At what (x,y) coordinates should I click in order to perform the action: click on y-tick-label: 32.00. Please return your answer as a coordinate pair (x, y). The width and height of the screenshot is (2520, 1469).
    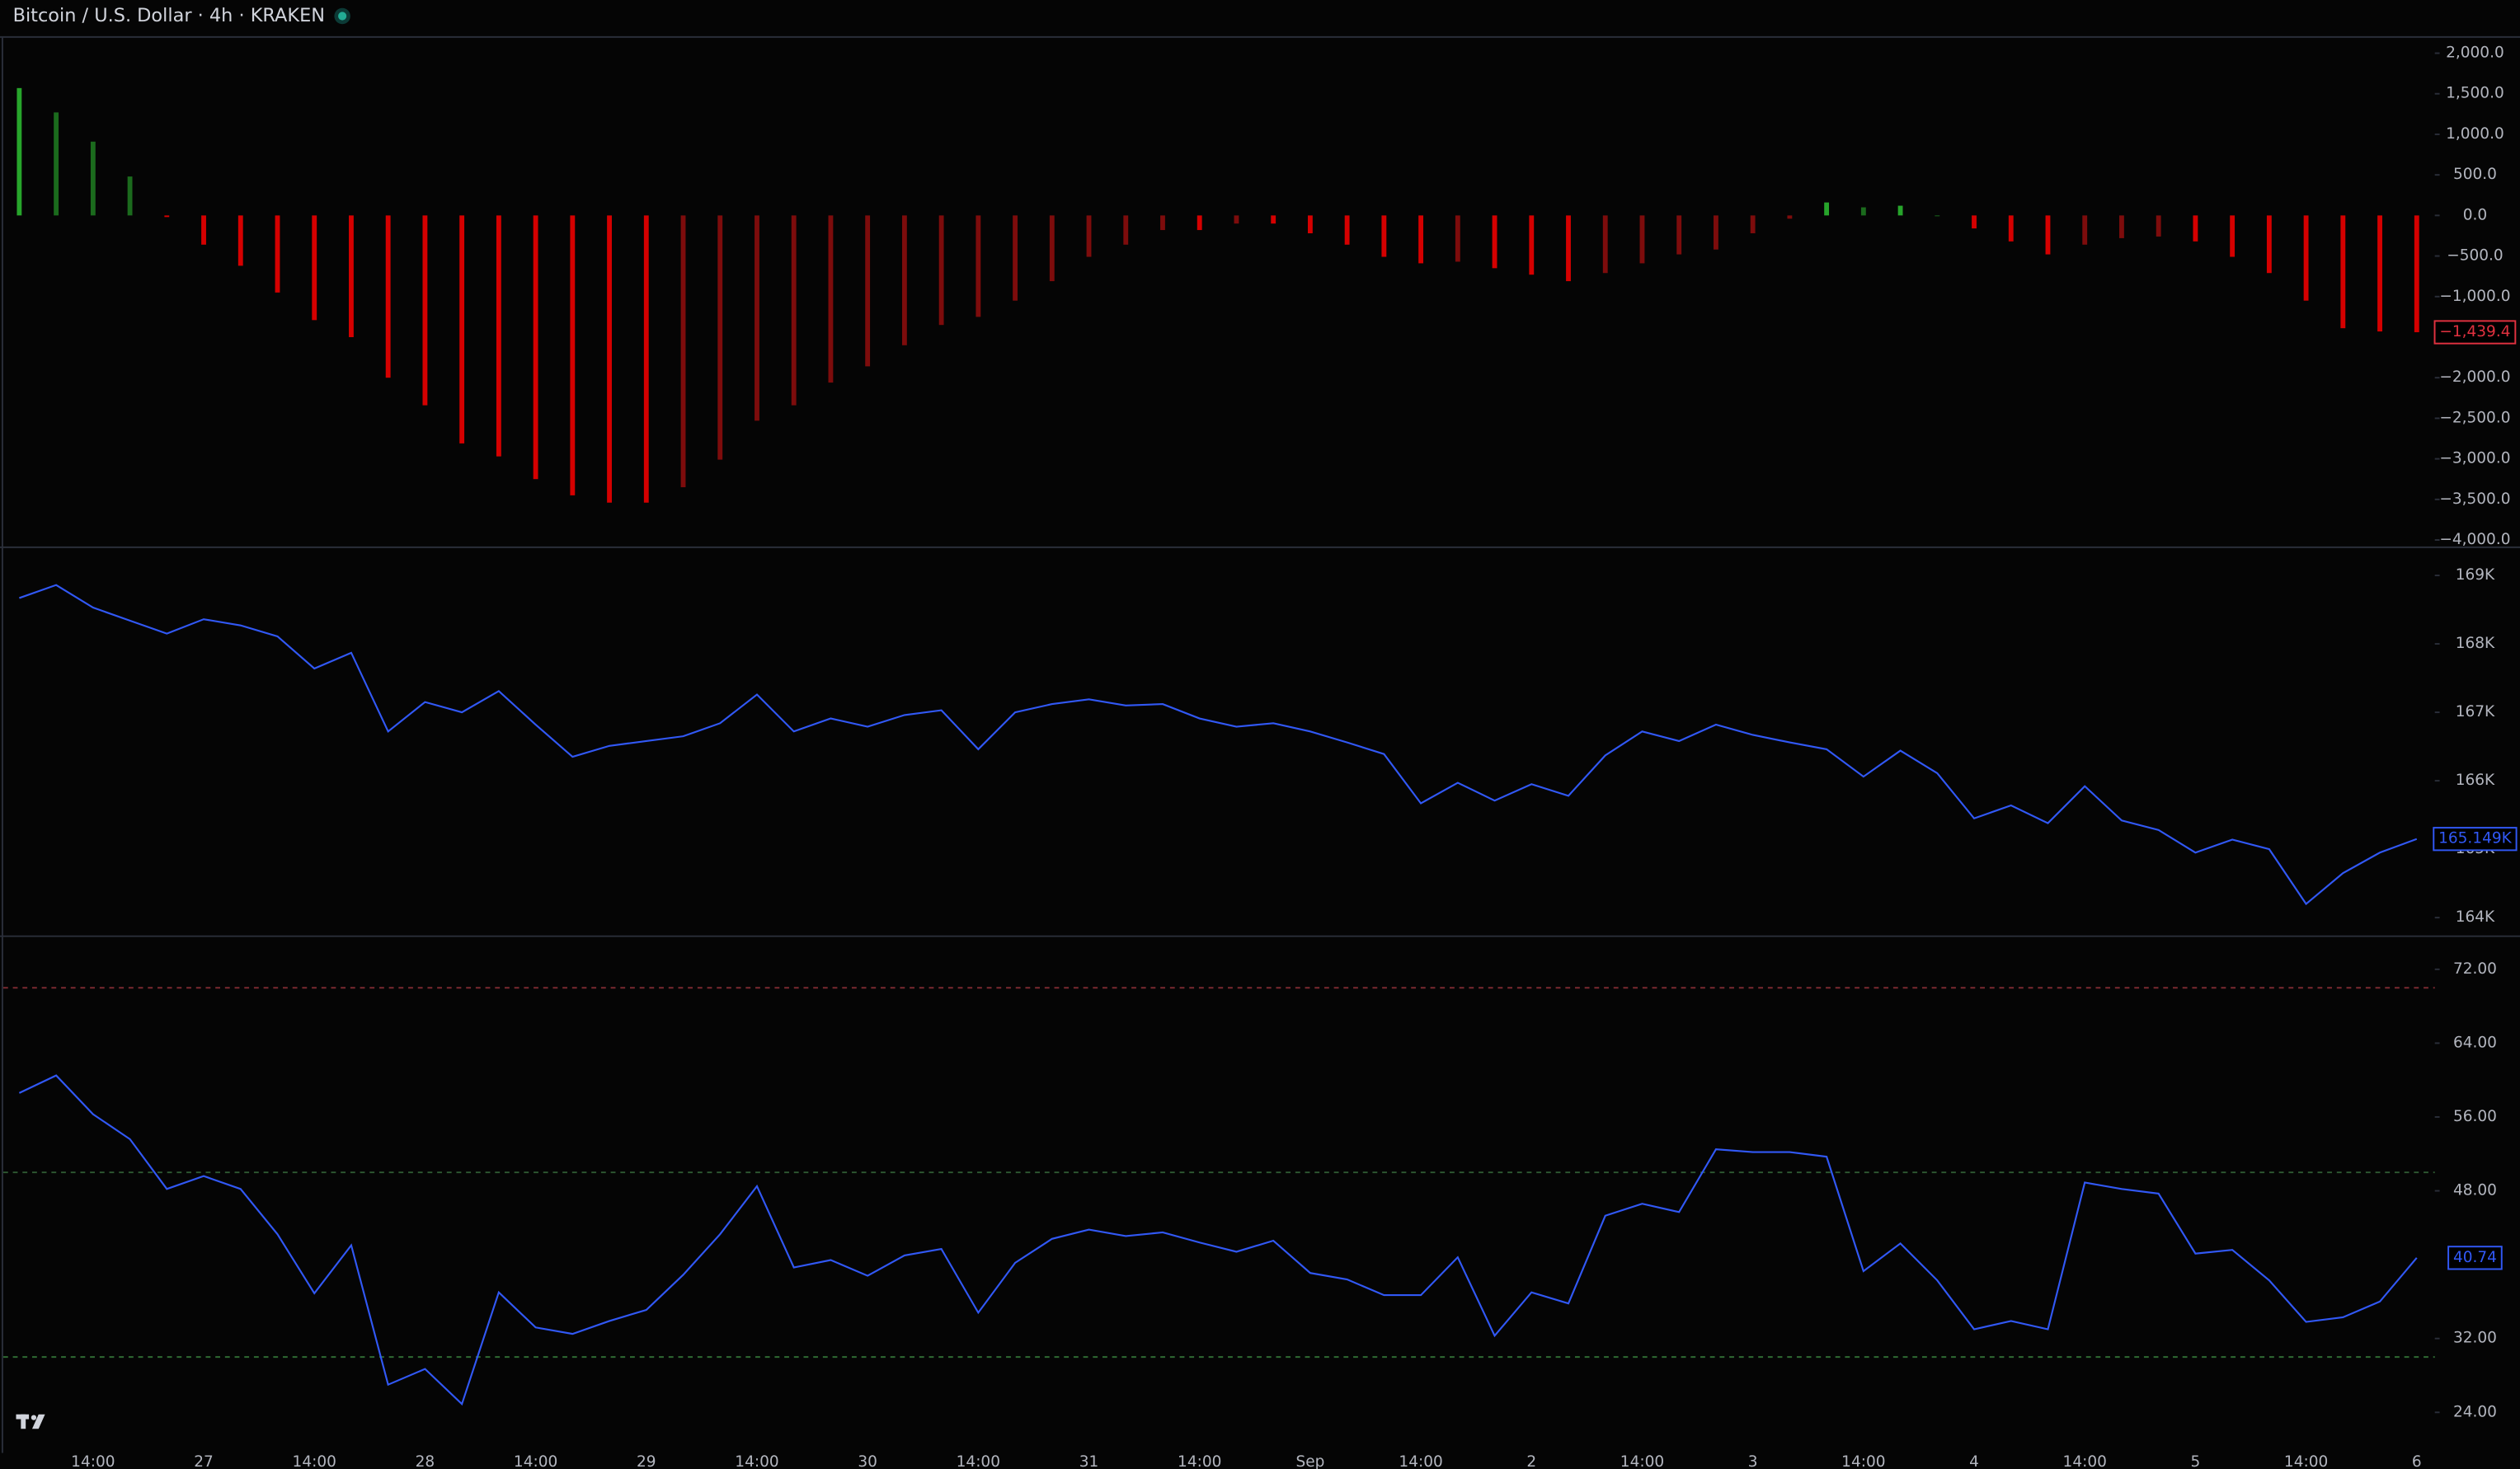
    Looking at the image, I should click on (2475, 1338).